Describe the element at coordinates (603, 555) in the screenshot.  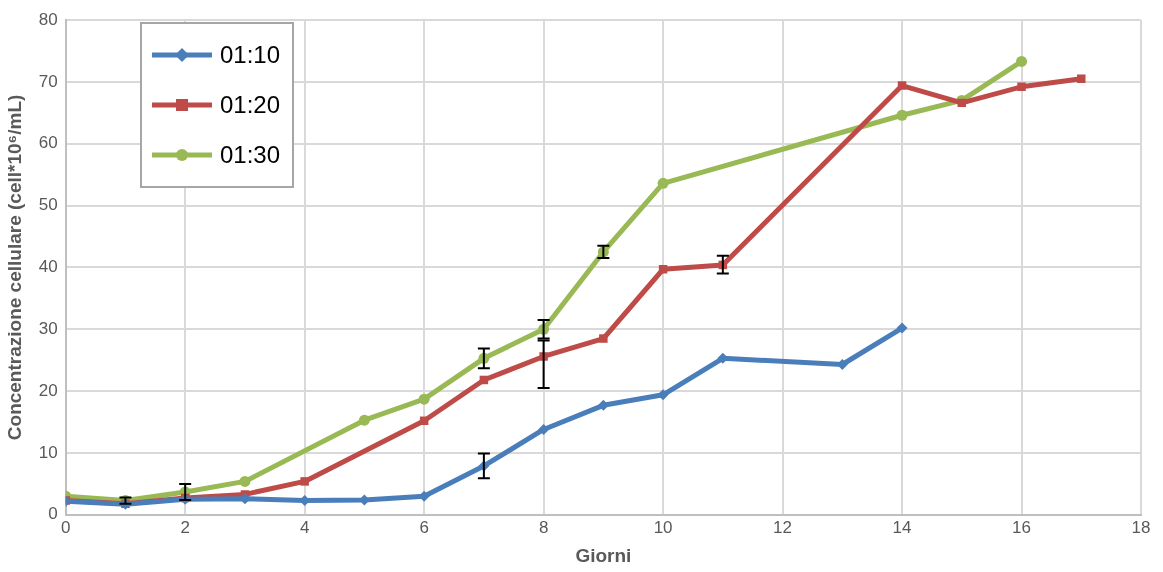
I see `x-axis-title: Giorni` at that location.